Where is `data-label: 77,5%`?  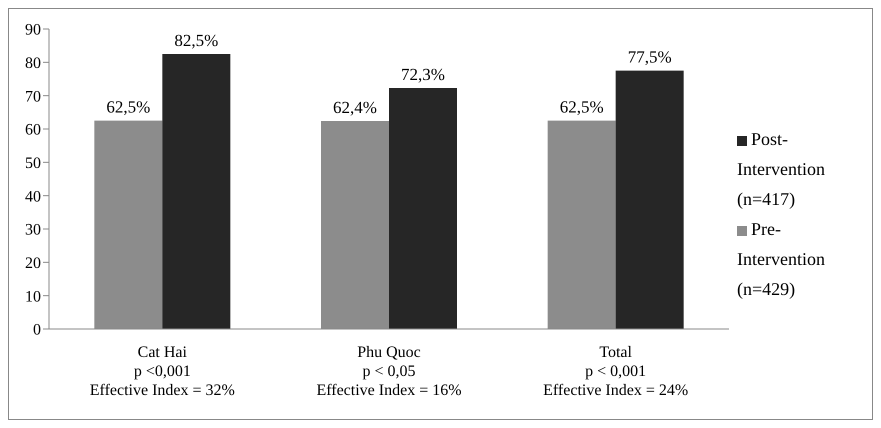 data-label: 77,5% is located at coordinates (650, 57).